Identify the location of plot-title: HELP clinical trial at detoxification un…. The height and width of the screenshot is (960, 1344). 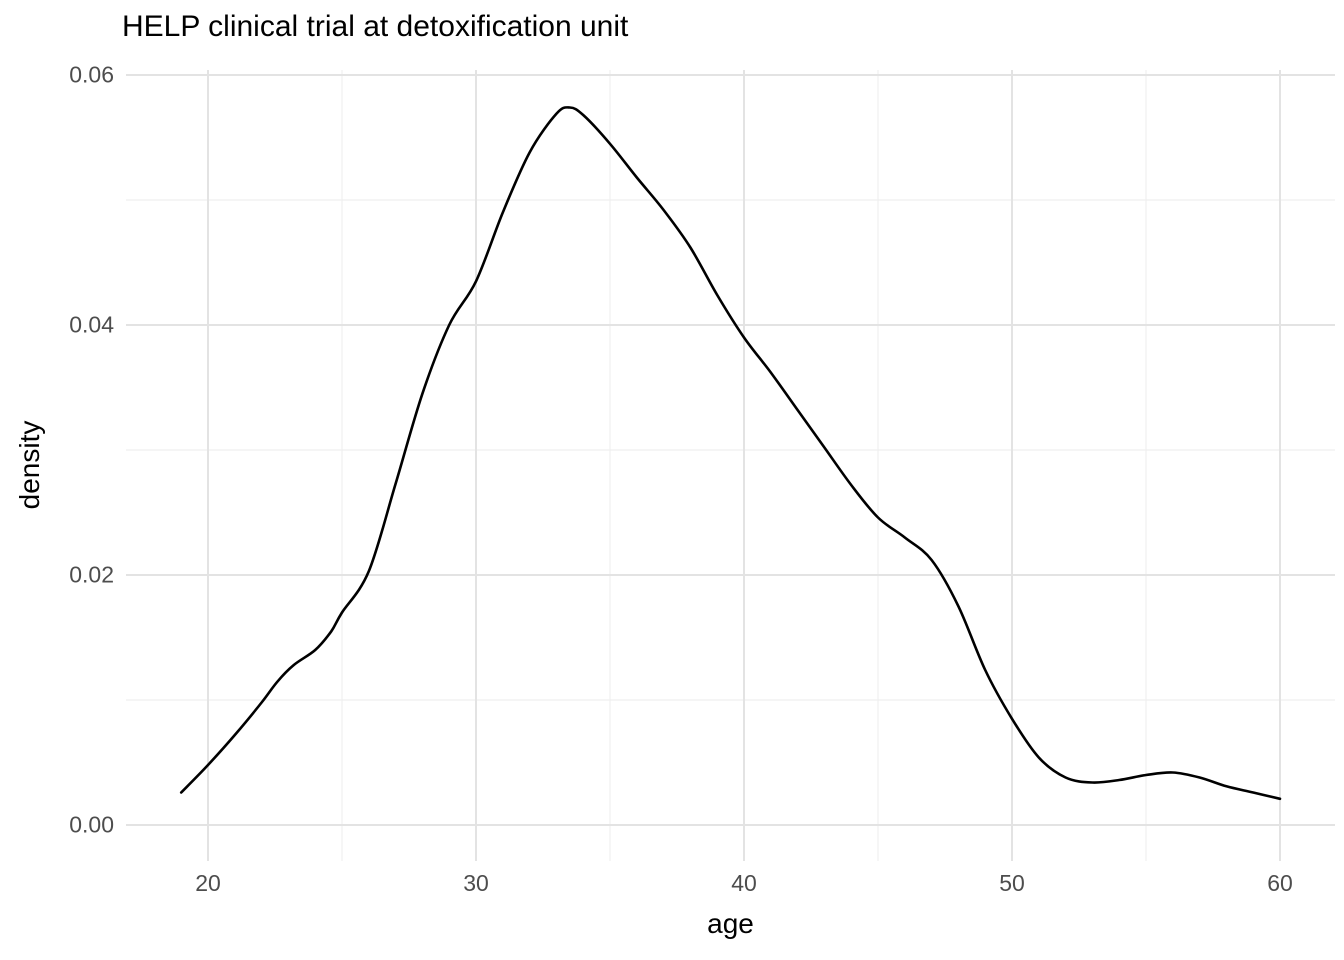
(375, 26).